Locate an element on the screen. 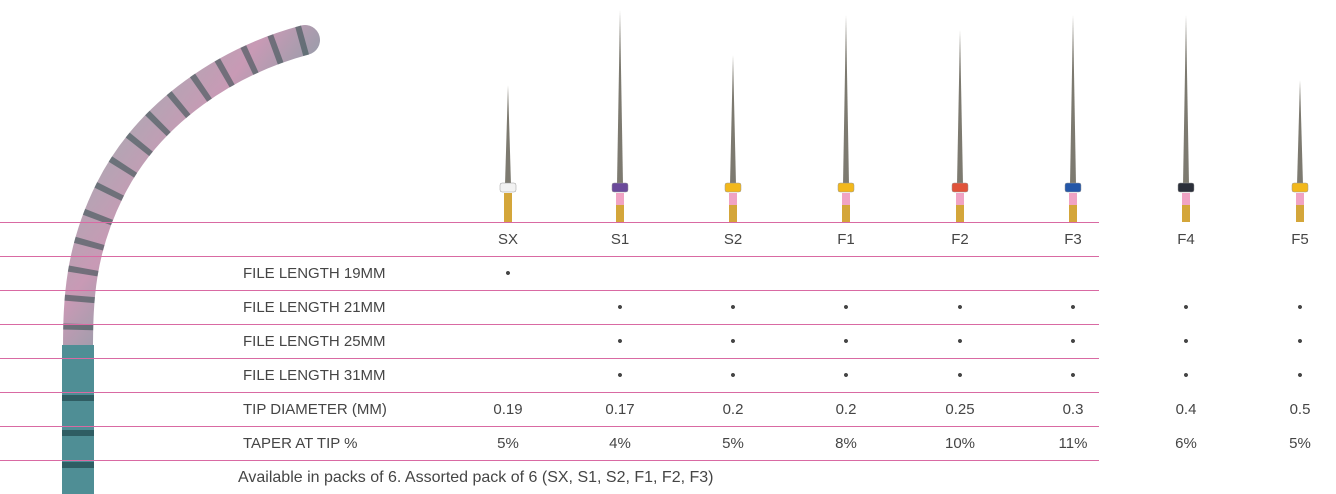  cell: 11% is located at coordinates (1073, 443).